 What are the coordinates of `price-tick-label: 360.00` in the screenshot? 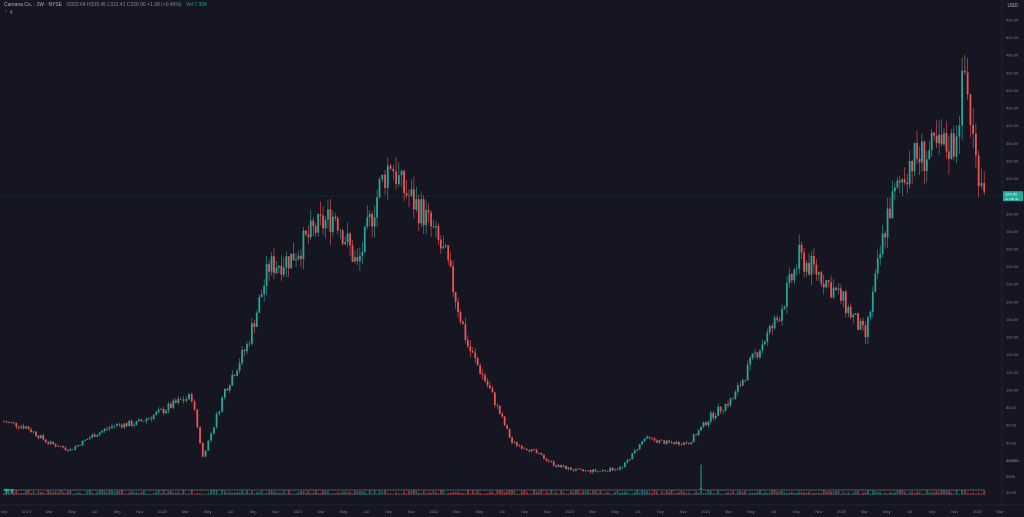 It's located at (1012, 160).